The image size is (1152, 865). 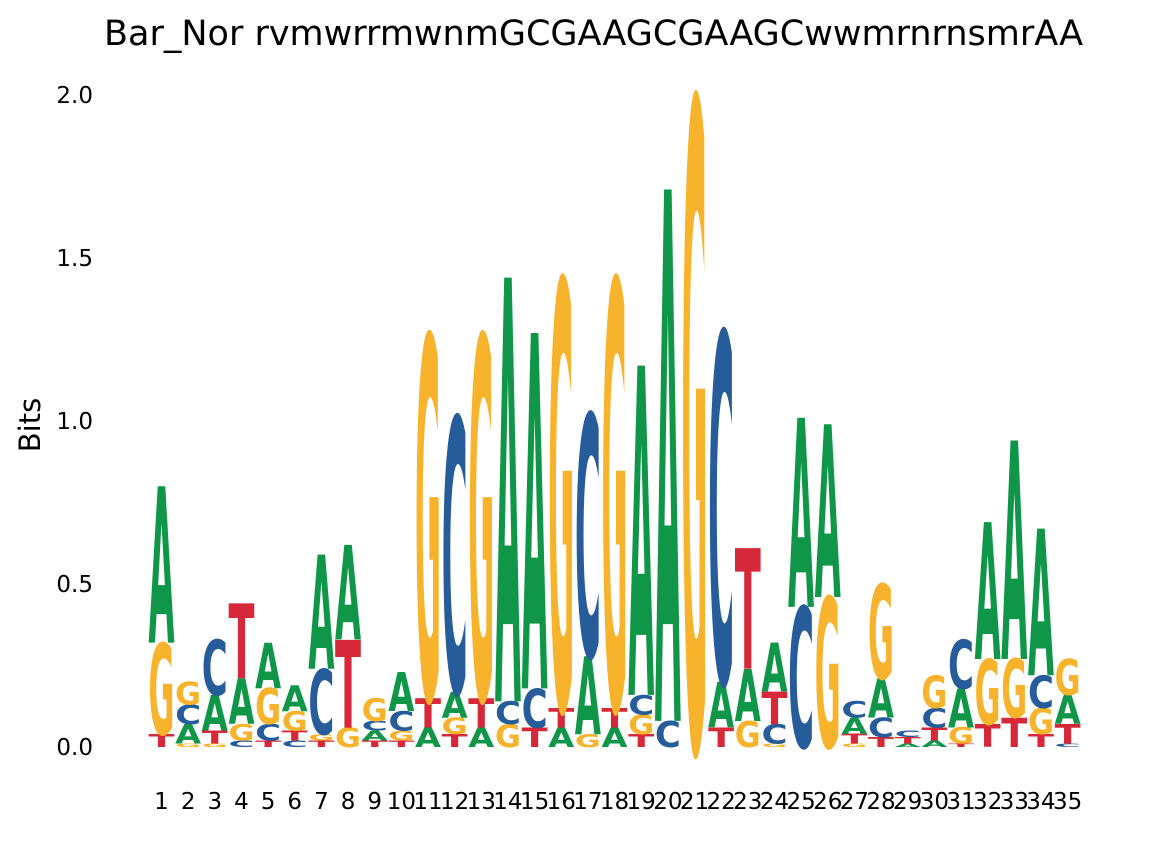 I want to click on x-tick-label: 1, so click(x=161, y=802).